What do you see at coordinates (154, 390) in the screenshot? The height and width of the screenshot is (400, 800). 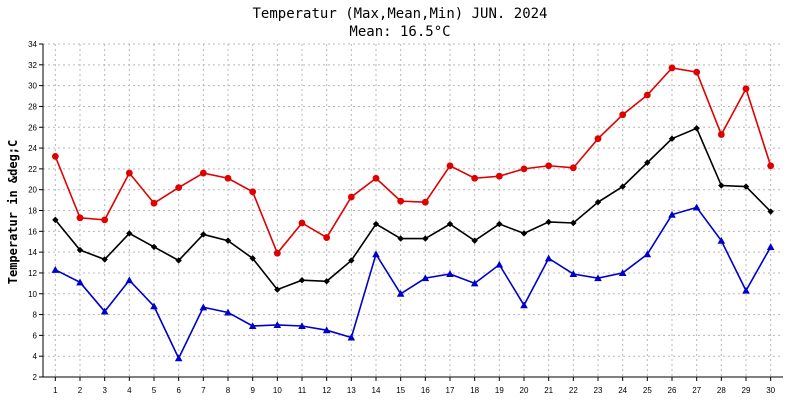 I see `x-tick-label: 5` at bounding box center [154, 390].